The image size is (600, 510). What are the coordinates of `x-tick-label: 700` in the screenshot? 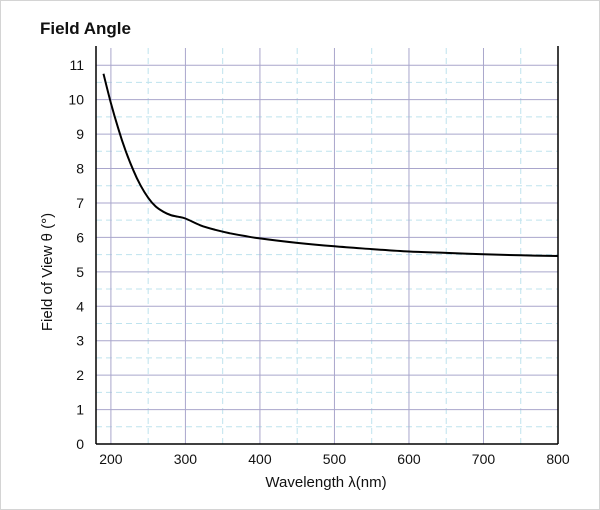 It's located at (484, 459).